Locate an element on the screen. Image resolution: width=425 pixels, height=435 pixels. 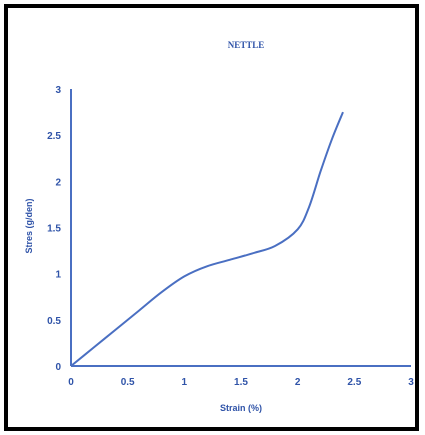
y-tick-label: 1.5 is located at coordinates (54, 229).